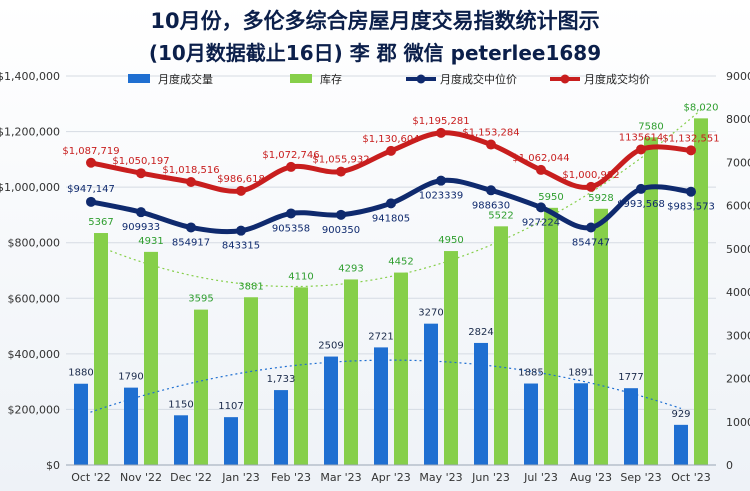 Image resolution: width=750 pixels, height=491 pixels. I want to click on left-axis-tick-label: $1,200,000, so click(30, 132).